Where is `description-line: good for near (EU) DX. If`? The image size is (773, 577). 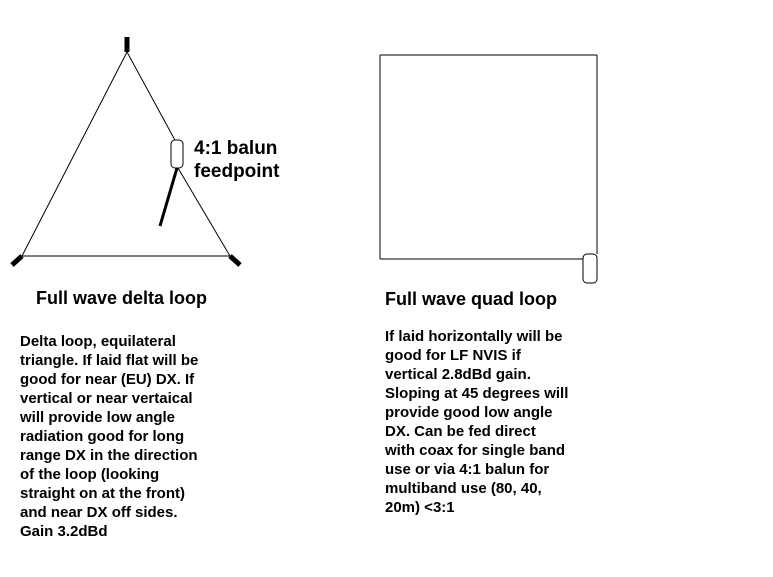 description-line: good for near (EU) DX. If is located at coordinates (107, 379).